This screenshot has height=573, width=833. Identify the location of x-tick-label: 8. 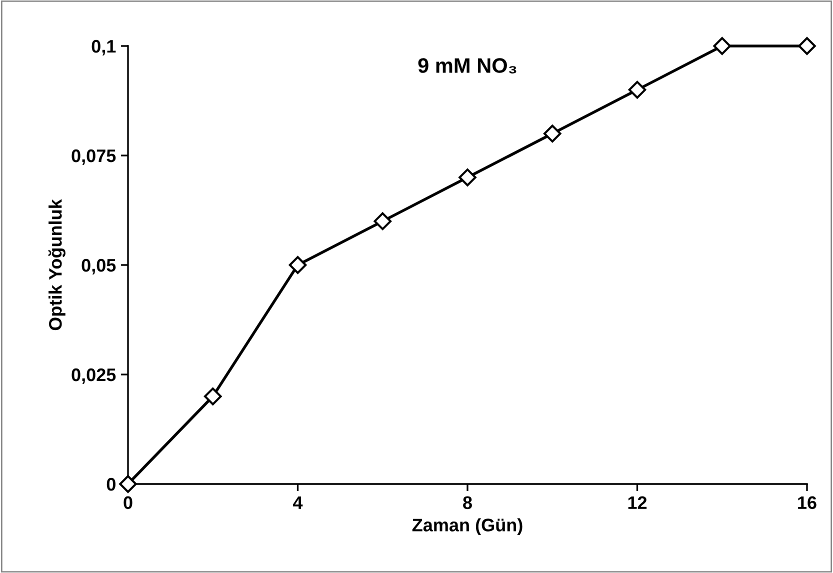
(467, 503).